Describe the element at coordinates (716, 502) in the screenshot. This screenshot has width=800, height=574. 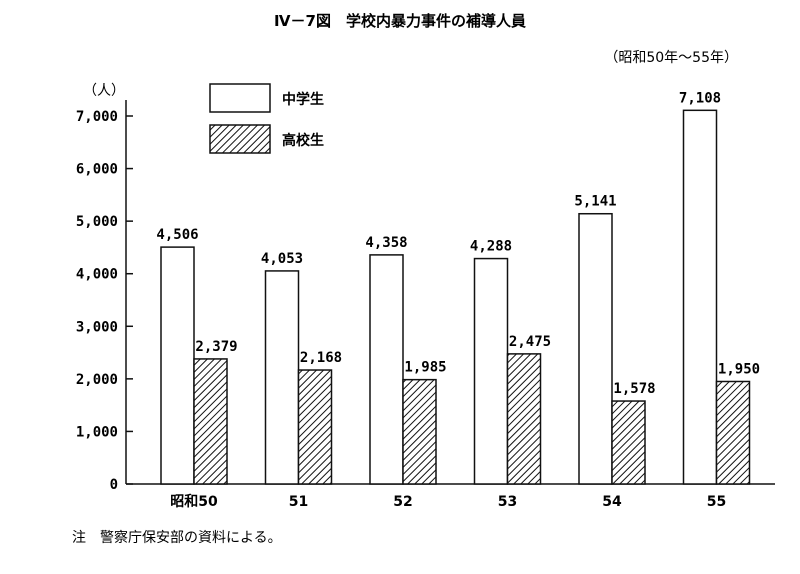
I see `category-label: 55` at that location.